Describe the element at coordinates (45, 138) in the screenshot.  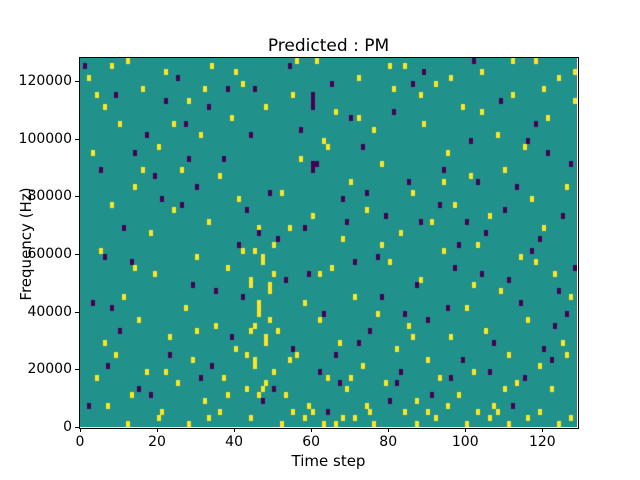
I see `y-tick-label: 100000` at that location.